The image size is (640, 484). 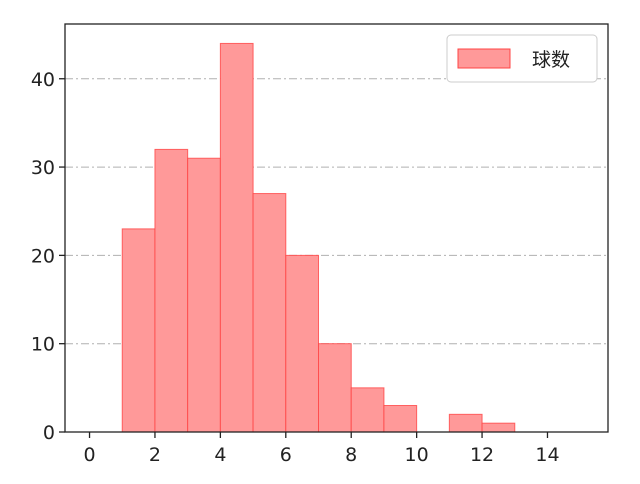 What do you see at coordinates (286, 455) in the screenshot?
I see `x-tick-label: 6` at bounding box center [286, 455].